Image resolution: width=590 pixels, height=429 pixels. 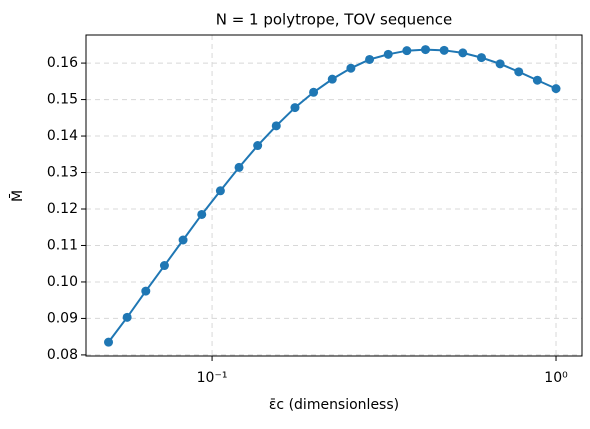 What do you see at coordinates (62, 355) in the screenshot?
I see `y-tick-label: 0.08` at bounding box center [62, 355].